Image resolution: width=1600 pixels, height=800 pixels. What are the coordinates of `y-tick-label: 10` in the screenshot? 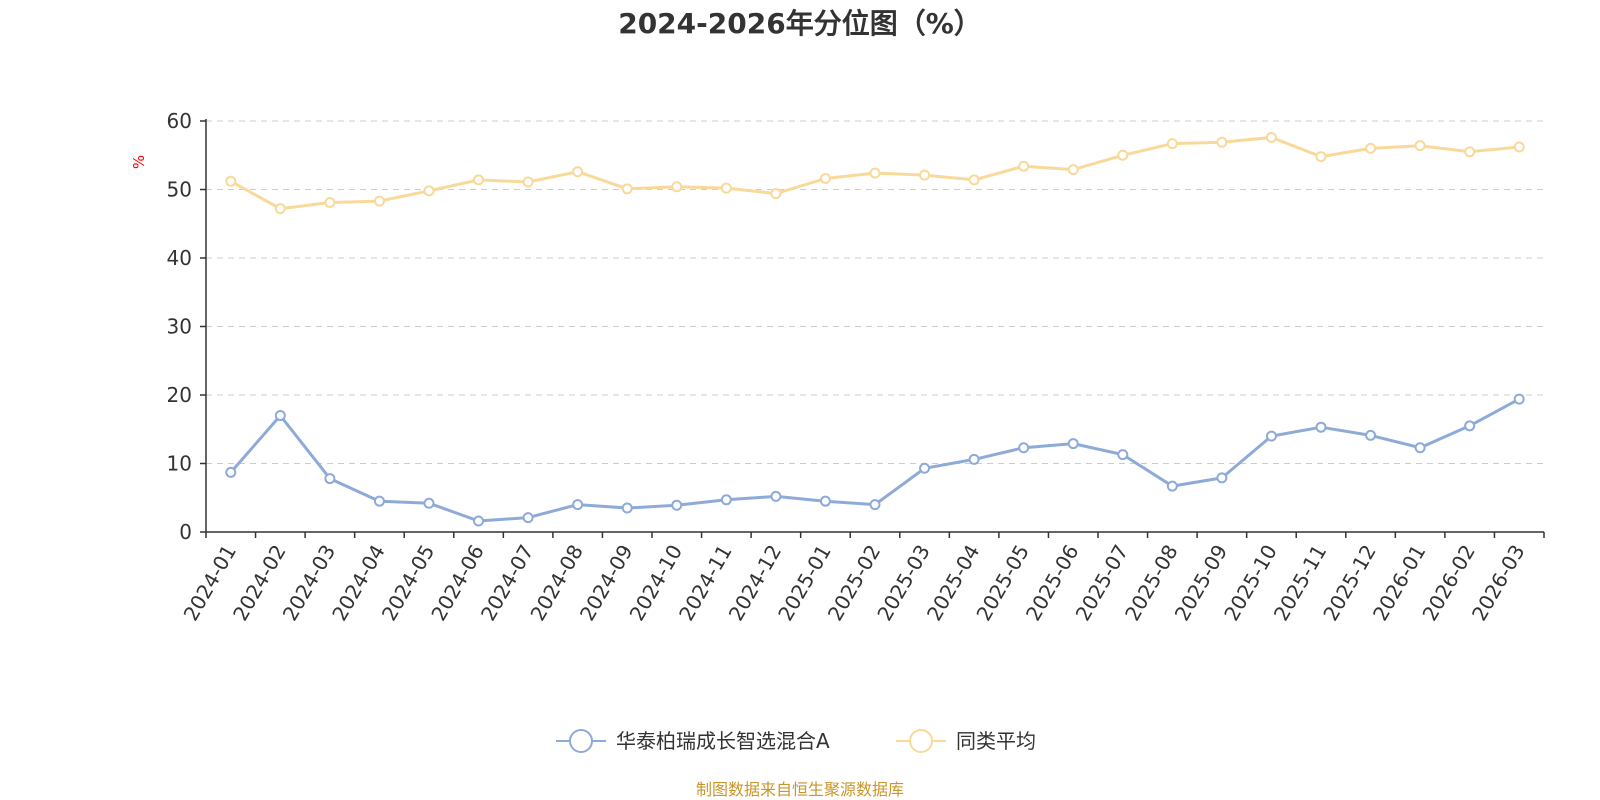 It's located at (179, 464).